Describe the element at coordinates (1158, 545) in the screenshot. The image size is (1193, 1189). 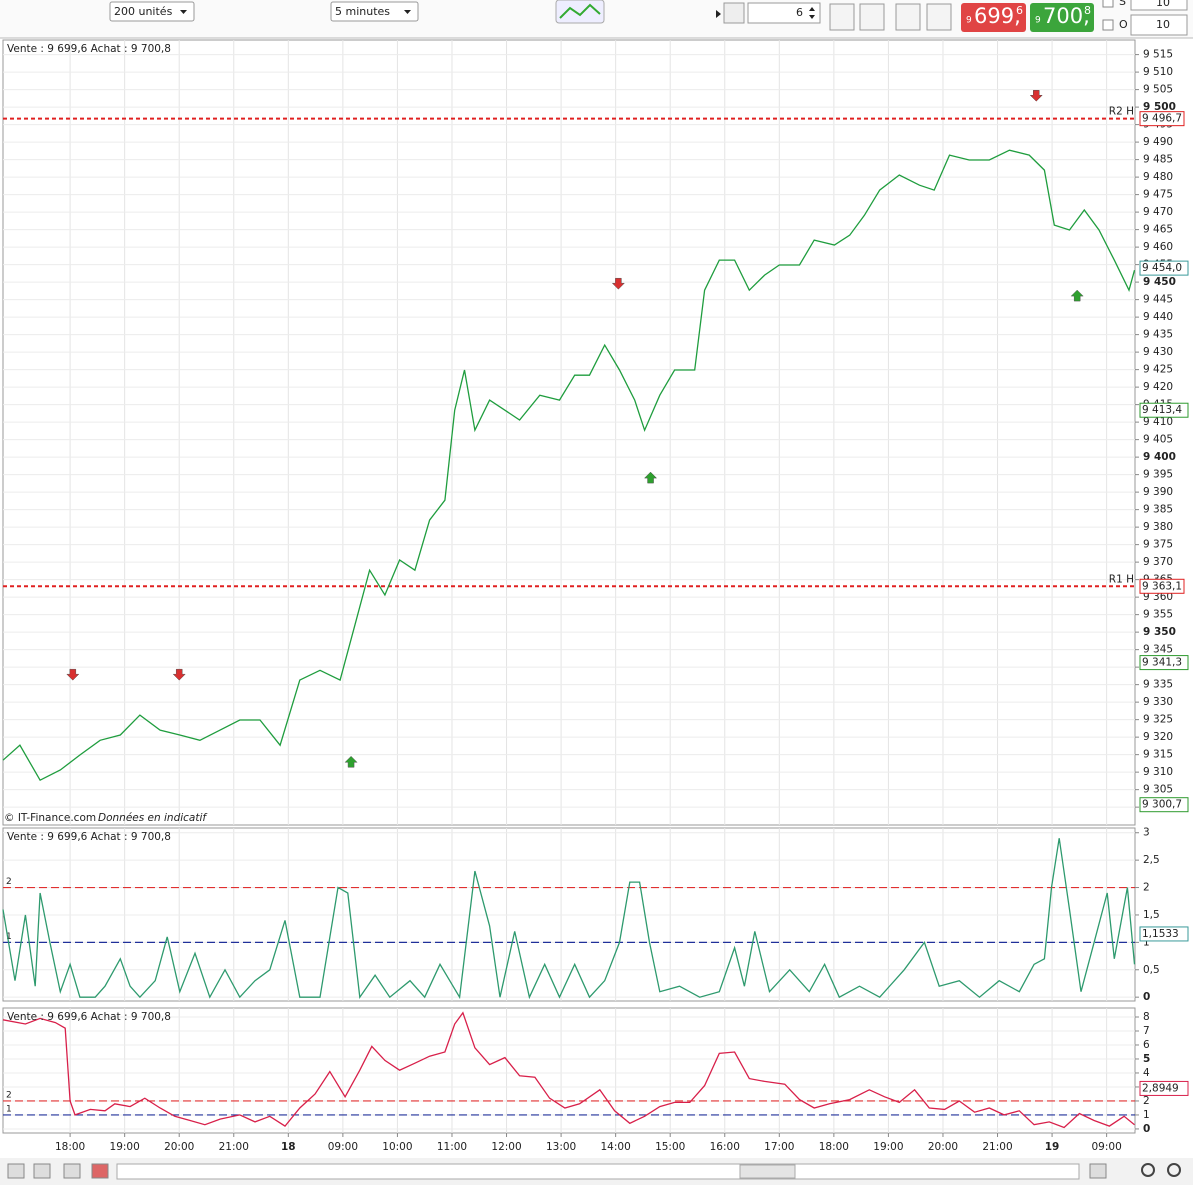
I see `y-tick-label: 9 375` at that location.